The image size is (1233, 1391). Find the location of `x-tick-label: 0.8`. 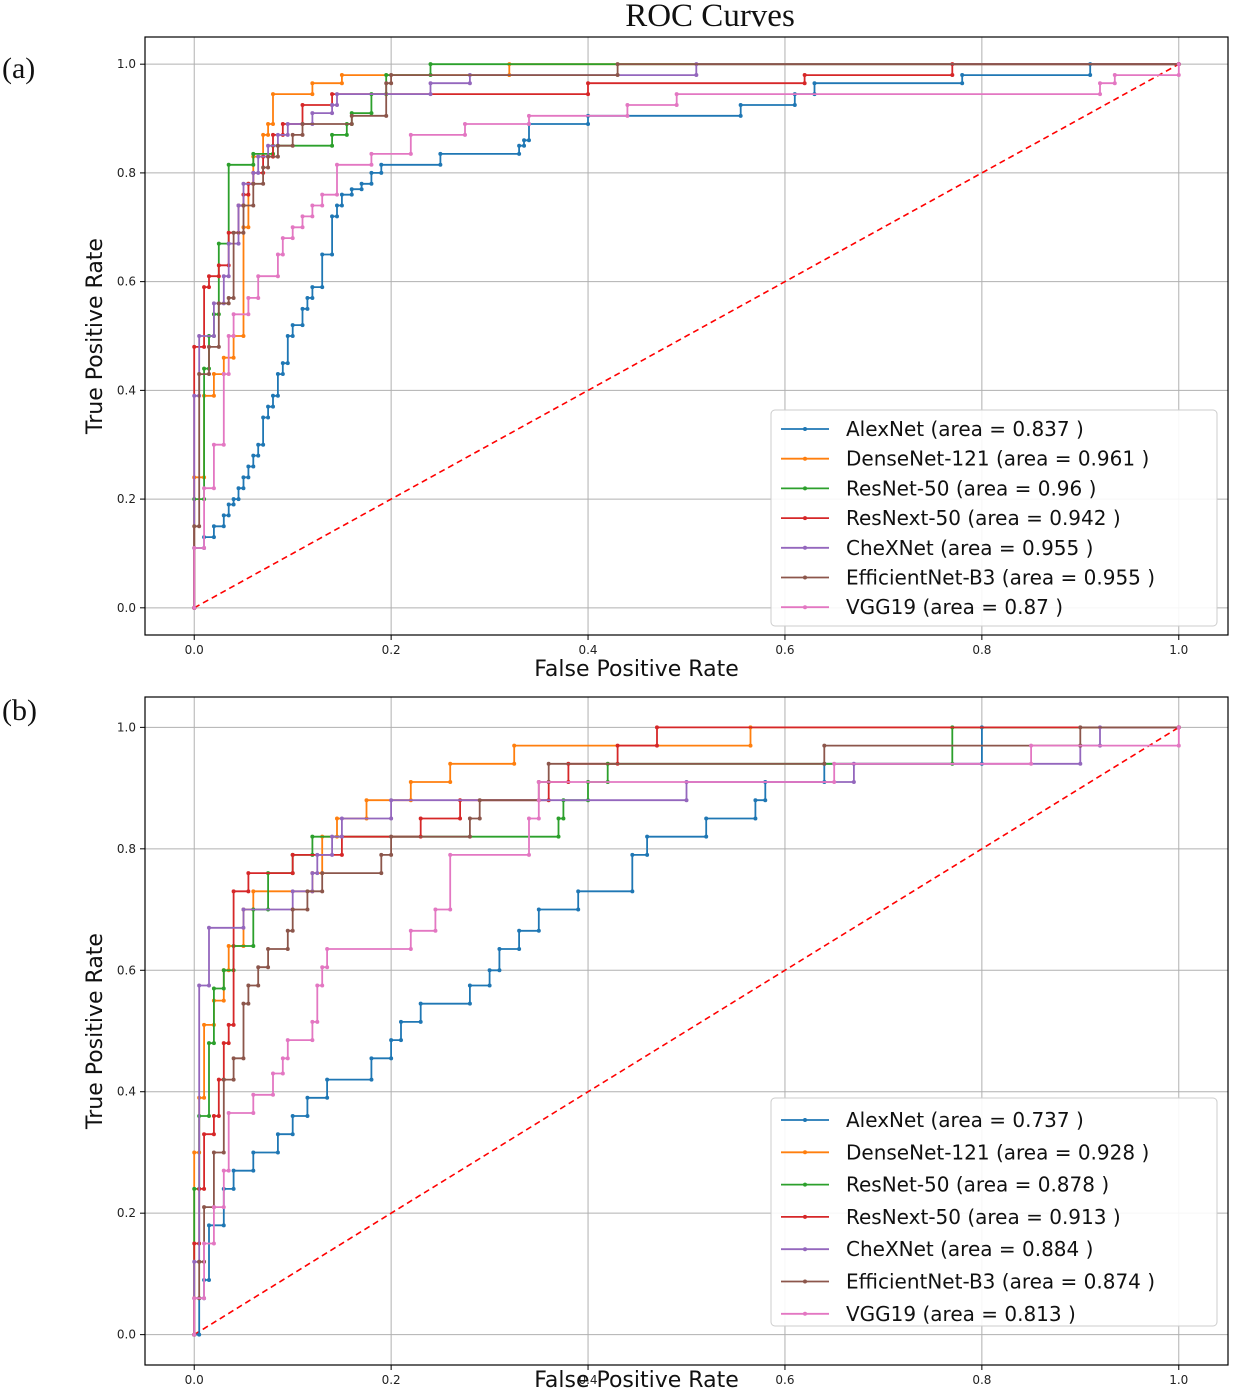

x-tick-label: 0.8 is located at coordinates (981, 650).